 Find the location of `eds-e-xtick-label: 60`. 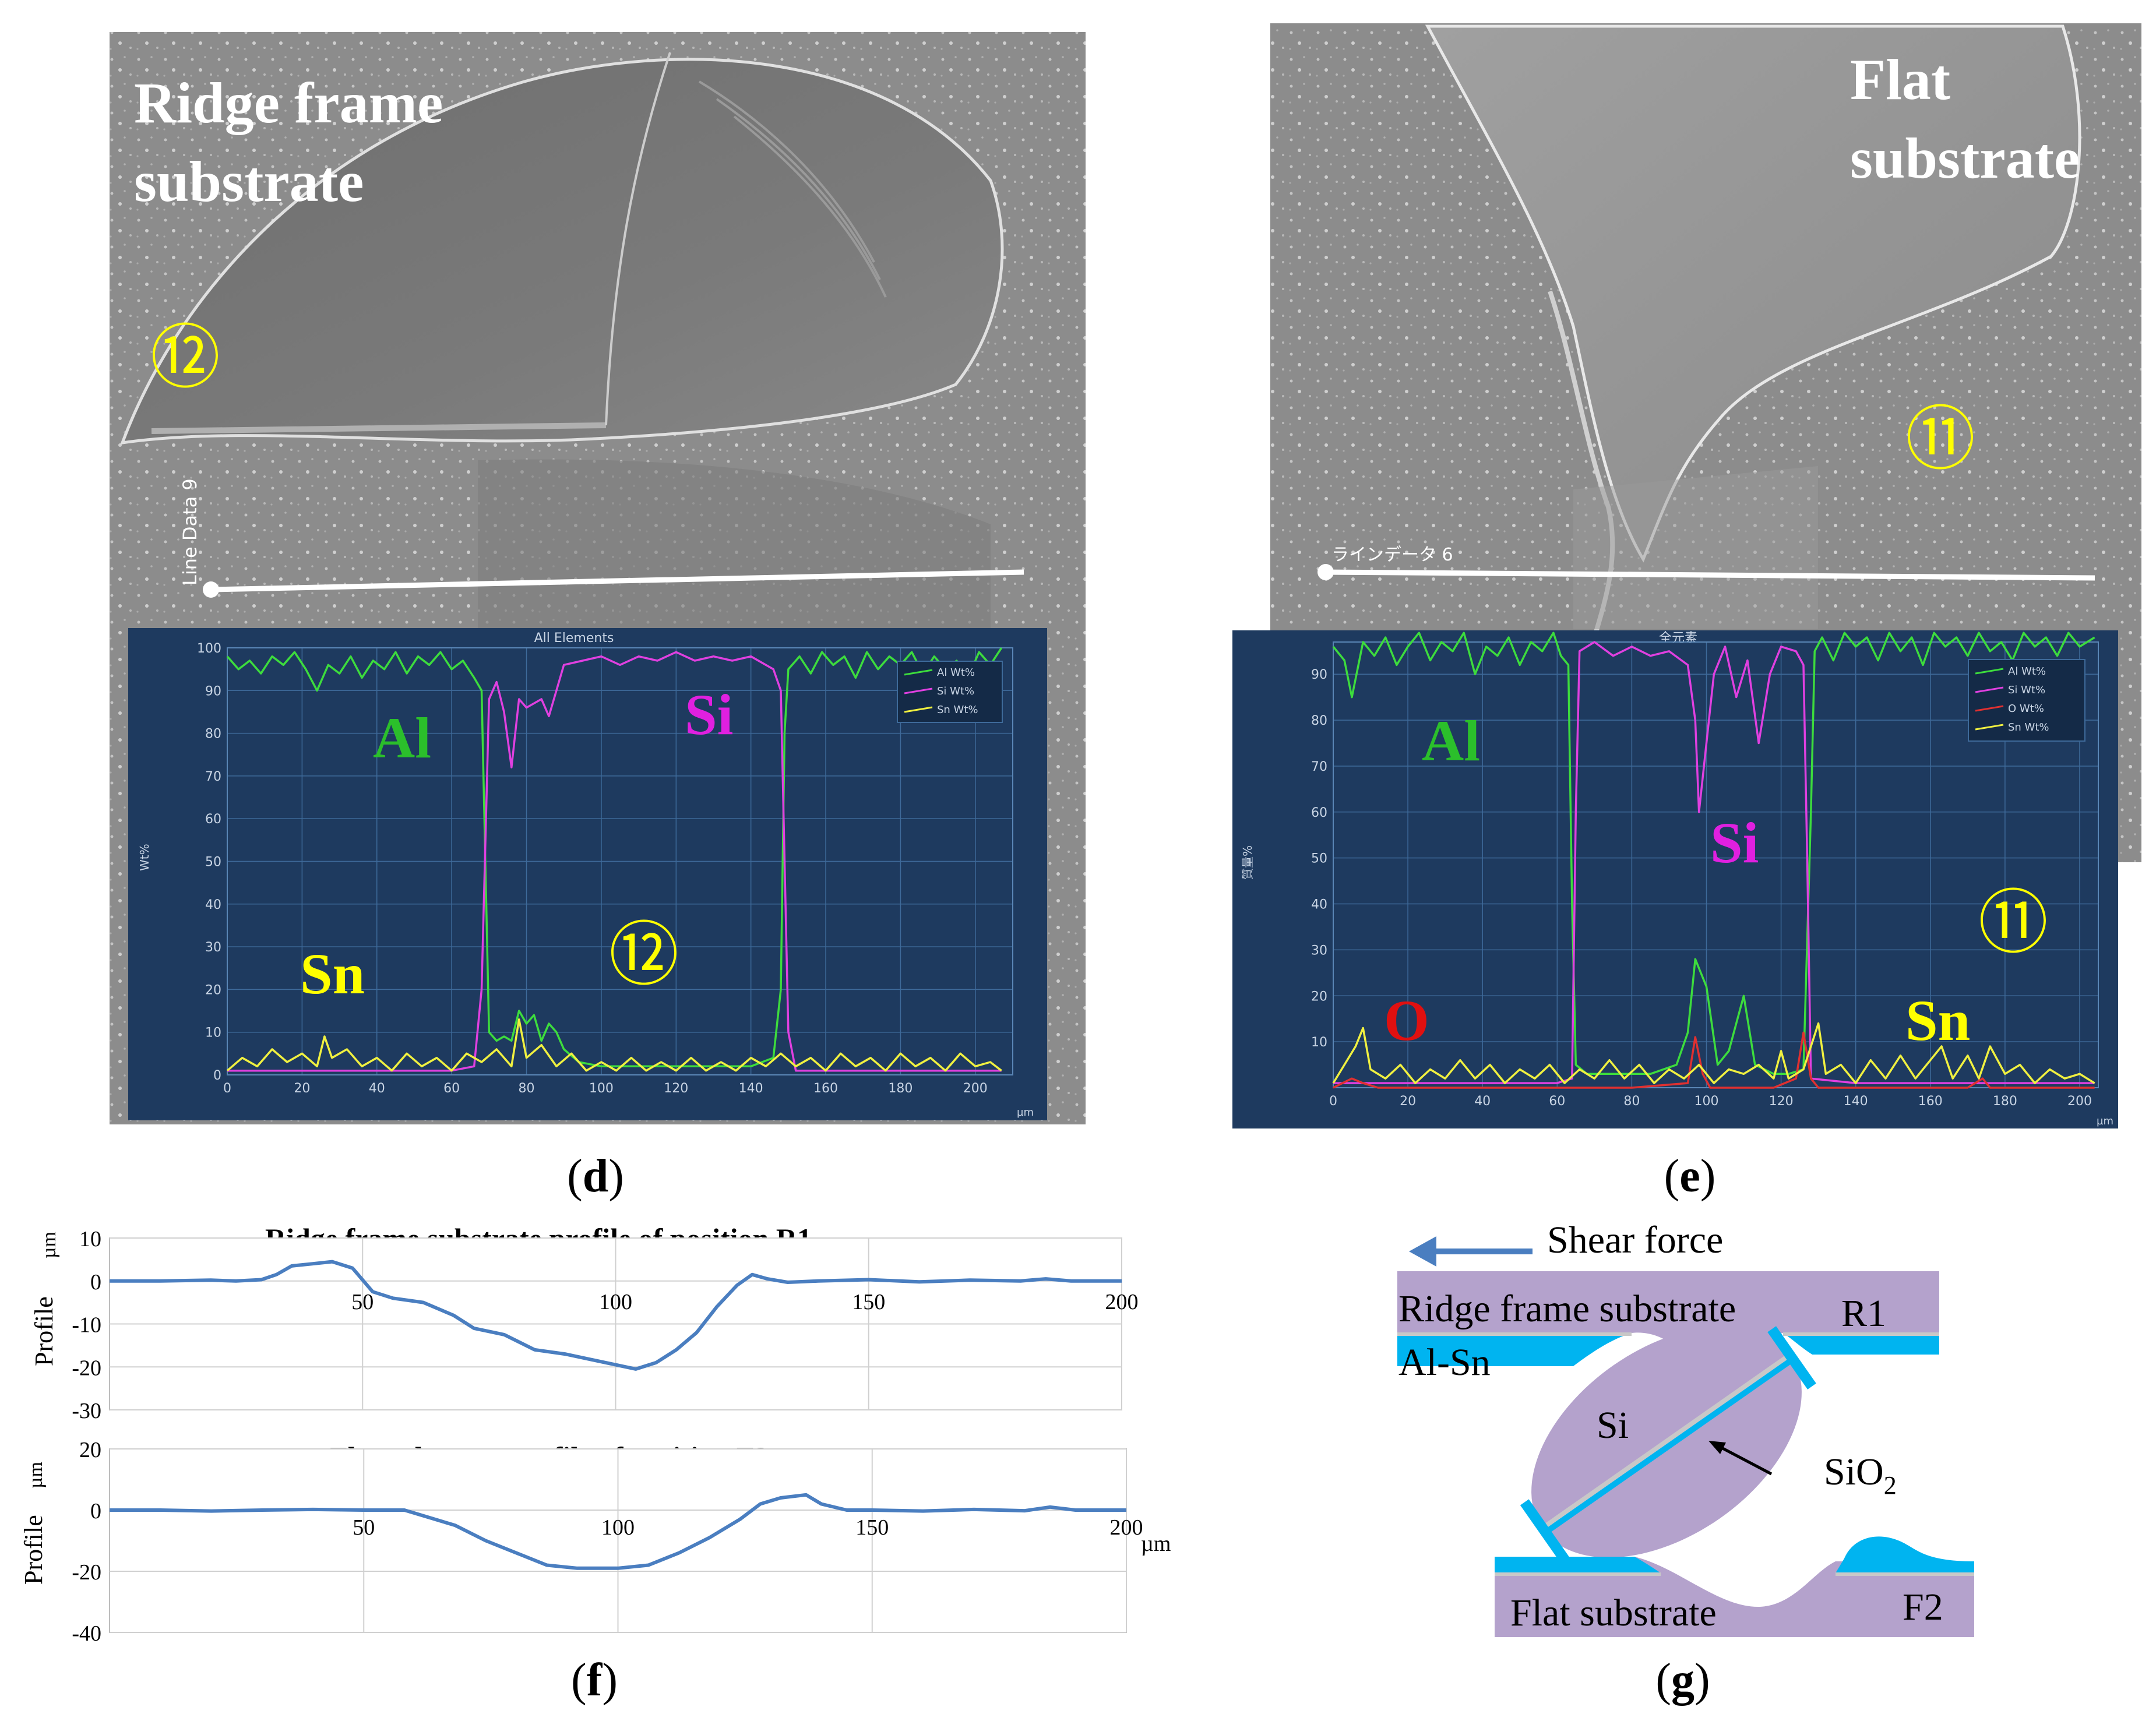

eds-e-xtick-label: 60 is located at coordinates (1557, 1101).